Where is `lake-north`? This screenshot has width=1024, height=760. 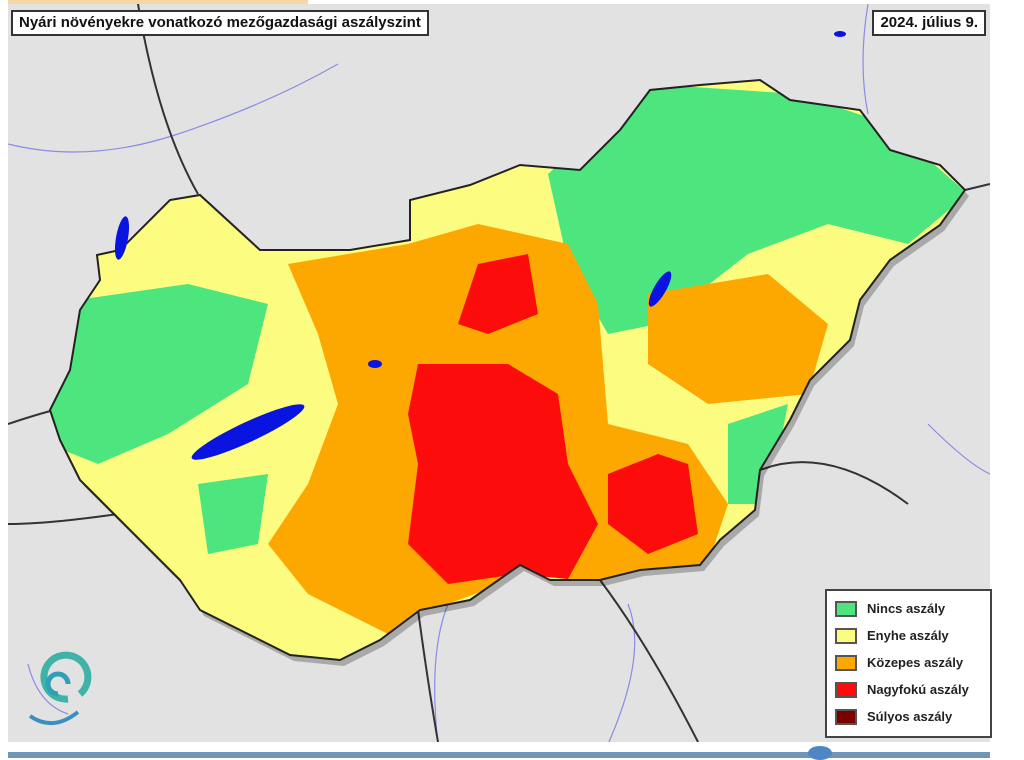
lake-north is located at coordinates (840, 34).